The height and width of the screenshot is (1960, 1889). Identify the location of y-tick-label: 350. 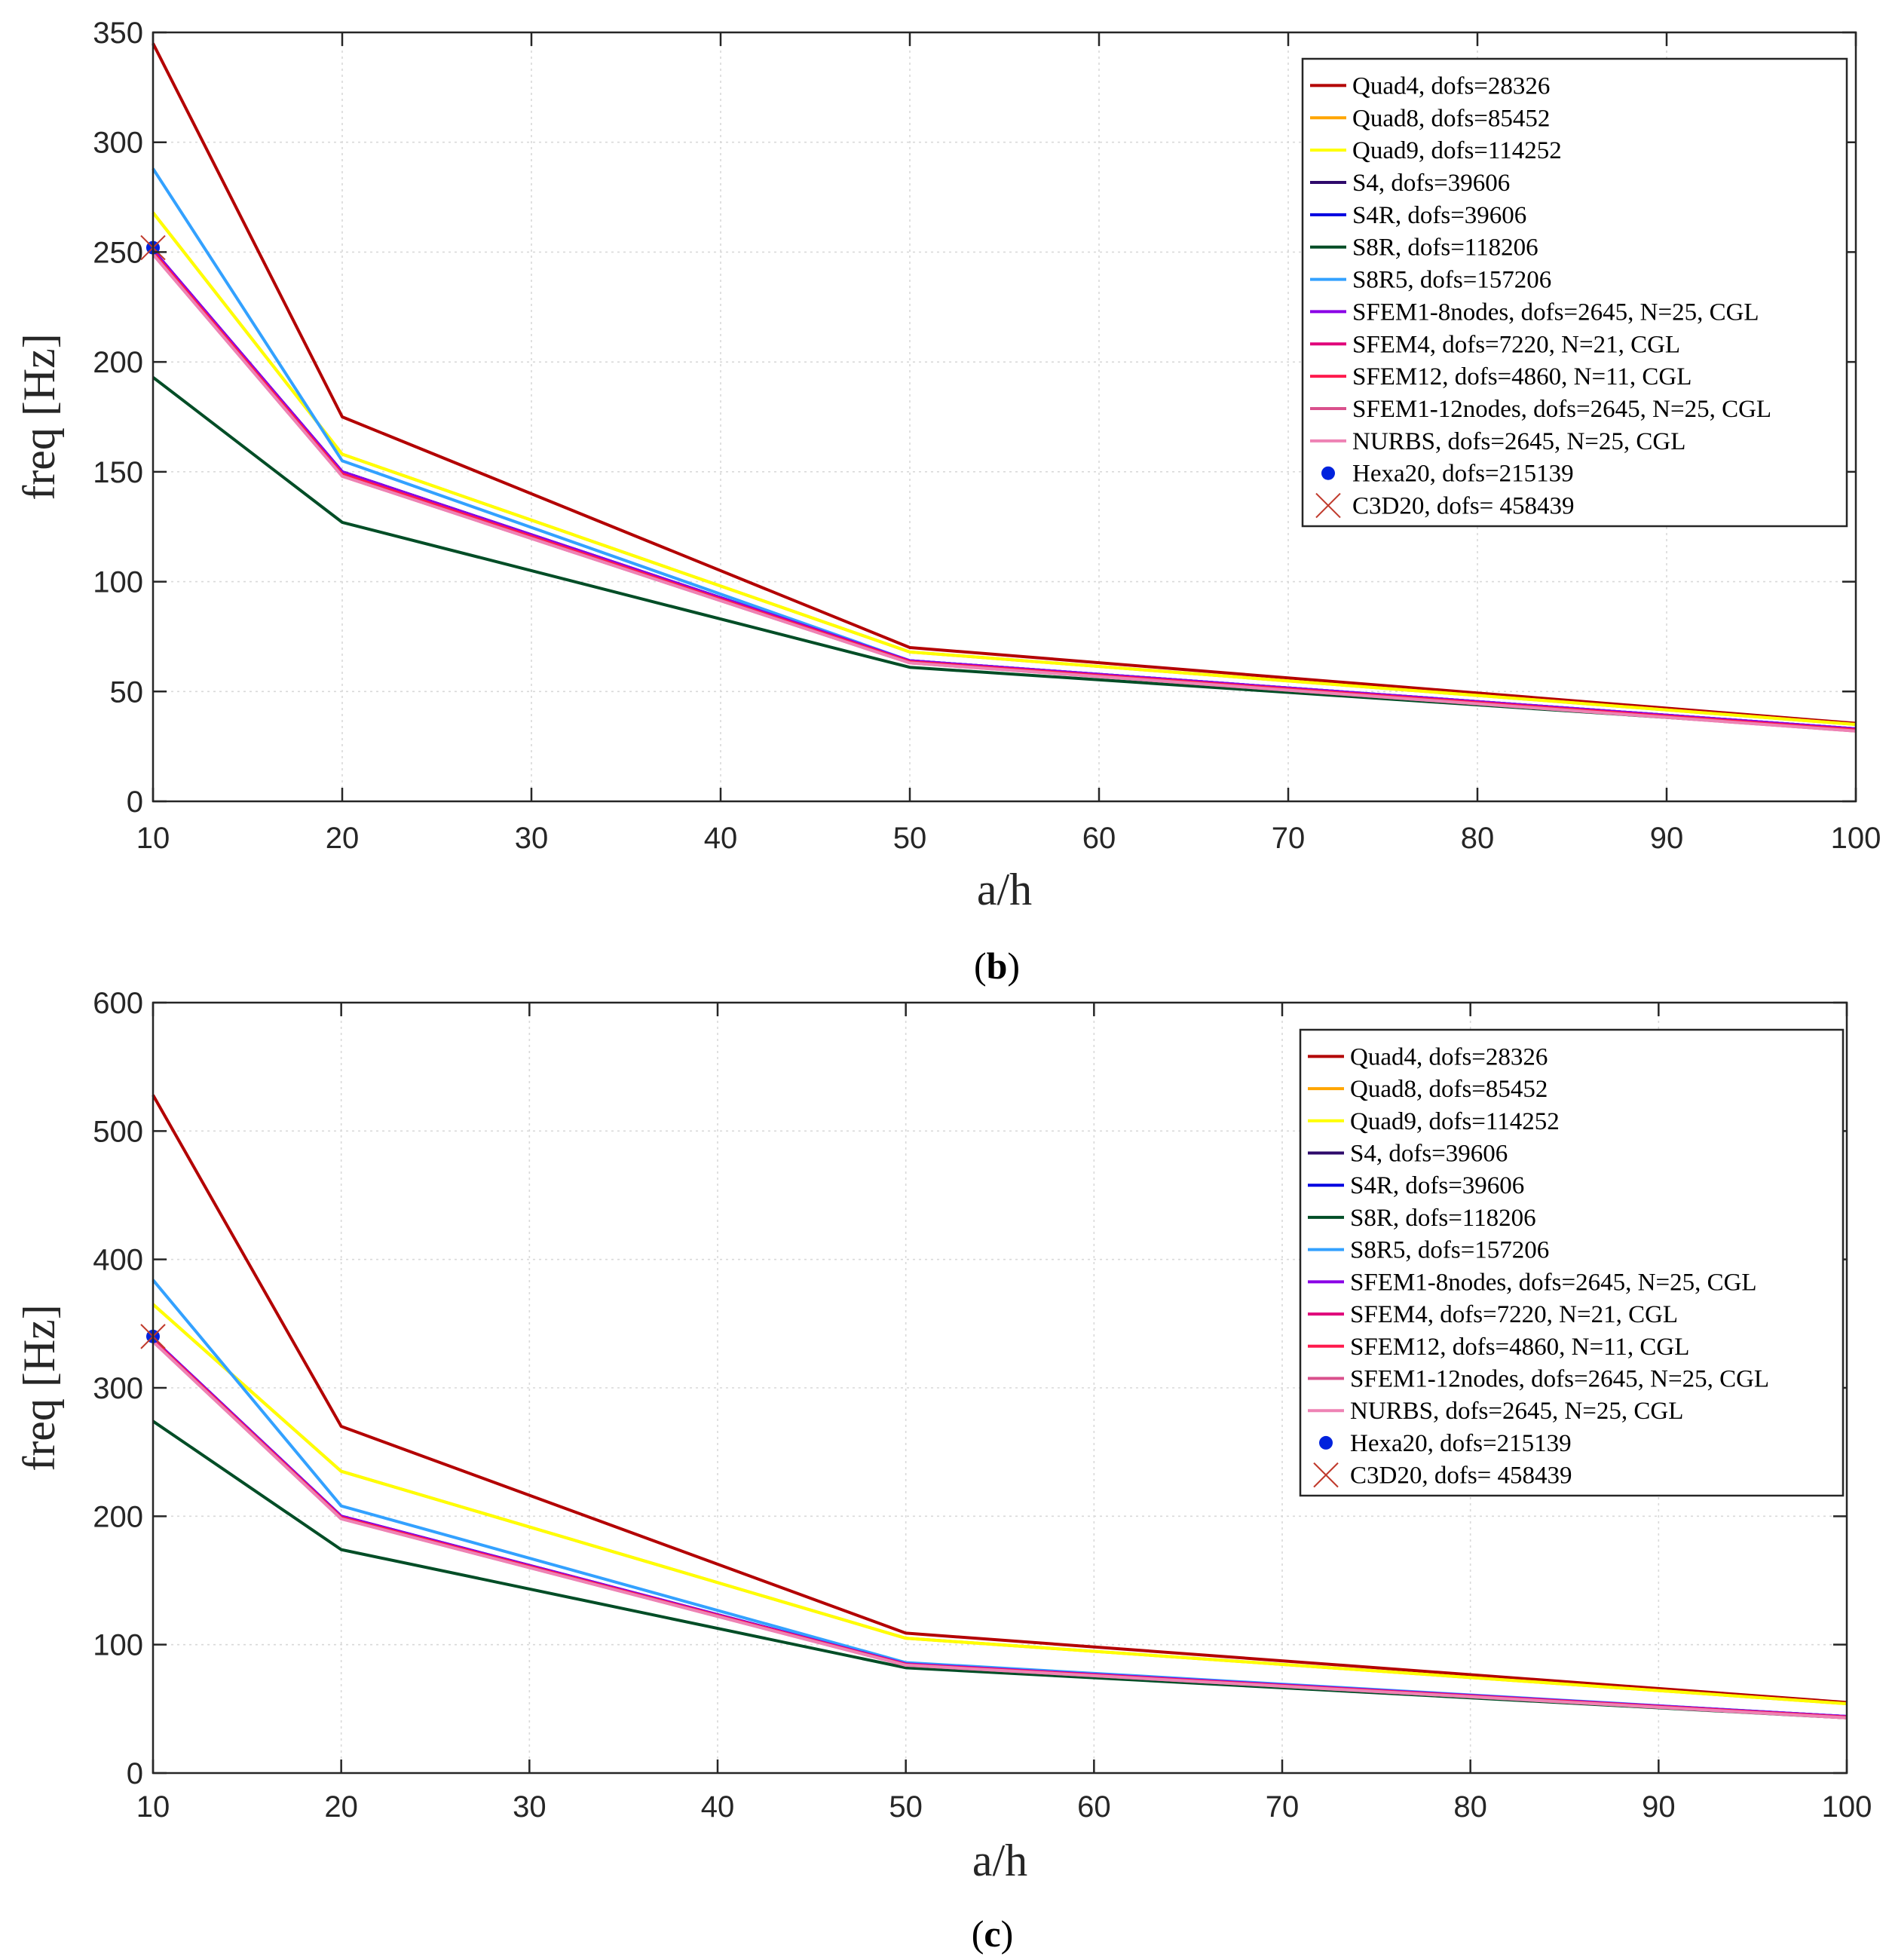
(118, 33).